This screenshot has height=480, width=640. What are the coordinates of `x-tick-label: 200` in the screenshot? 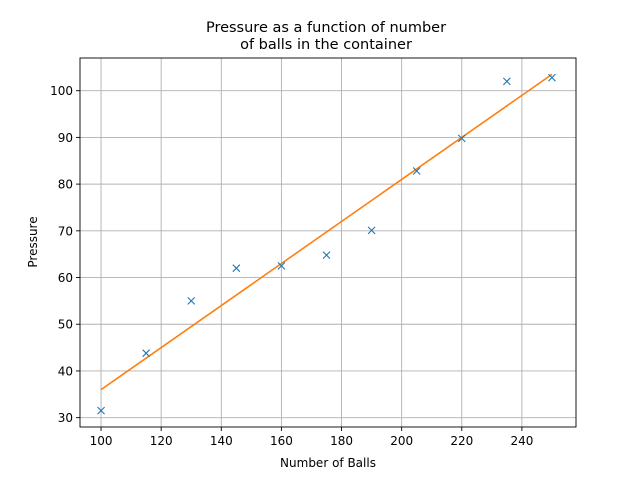 It's located at (401, 441).